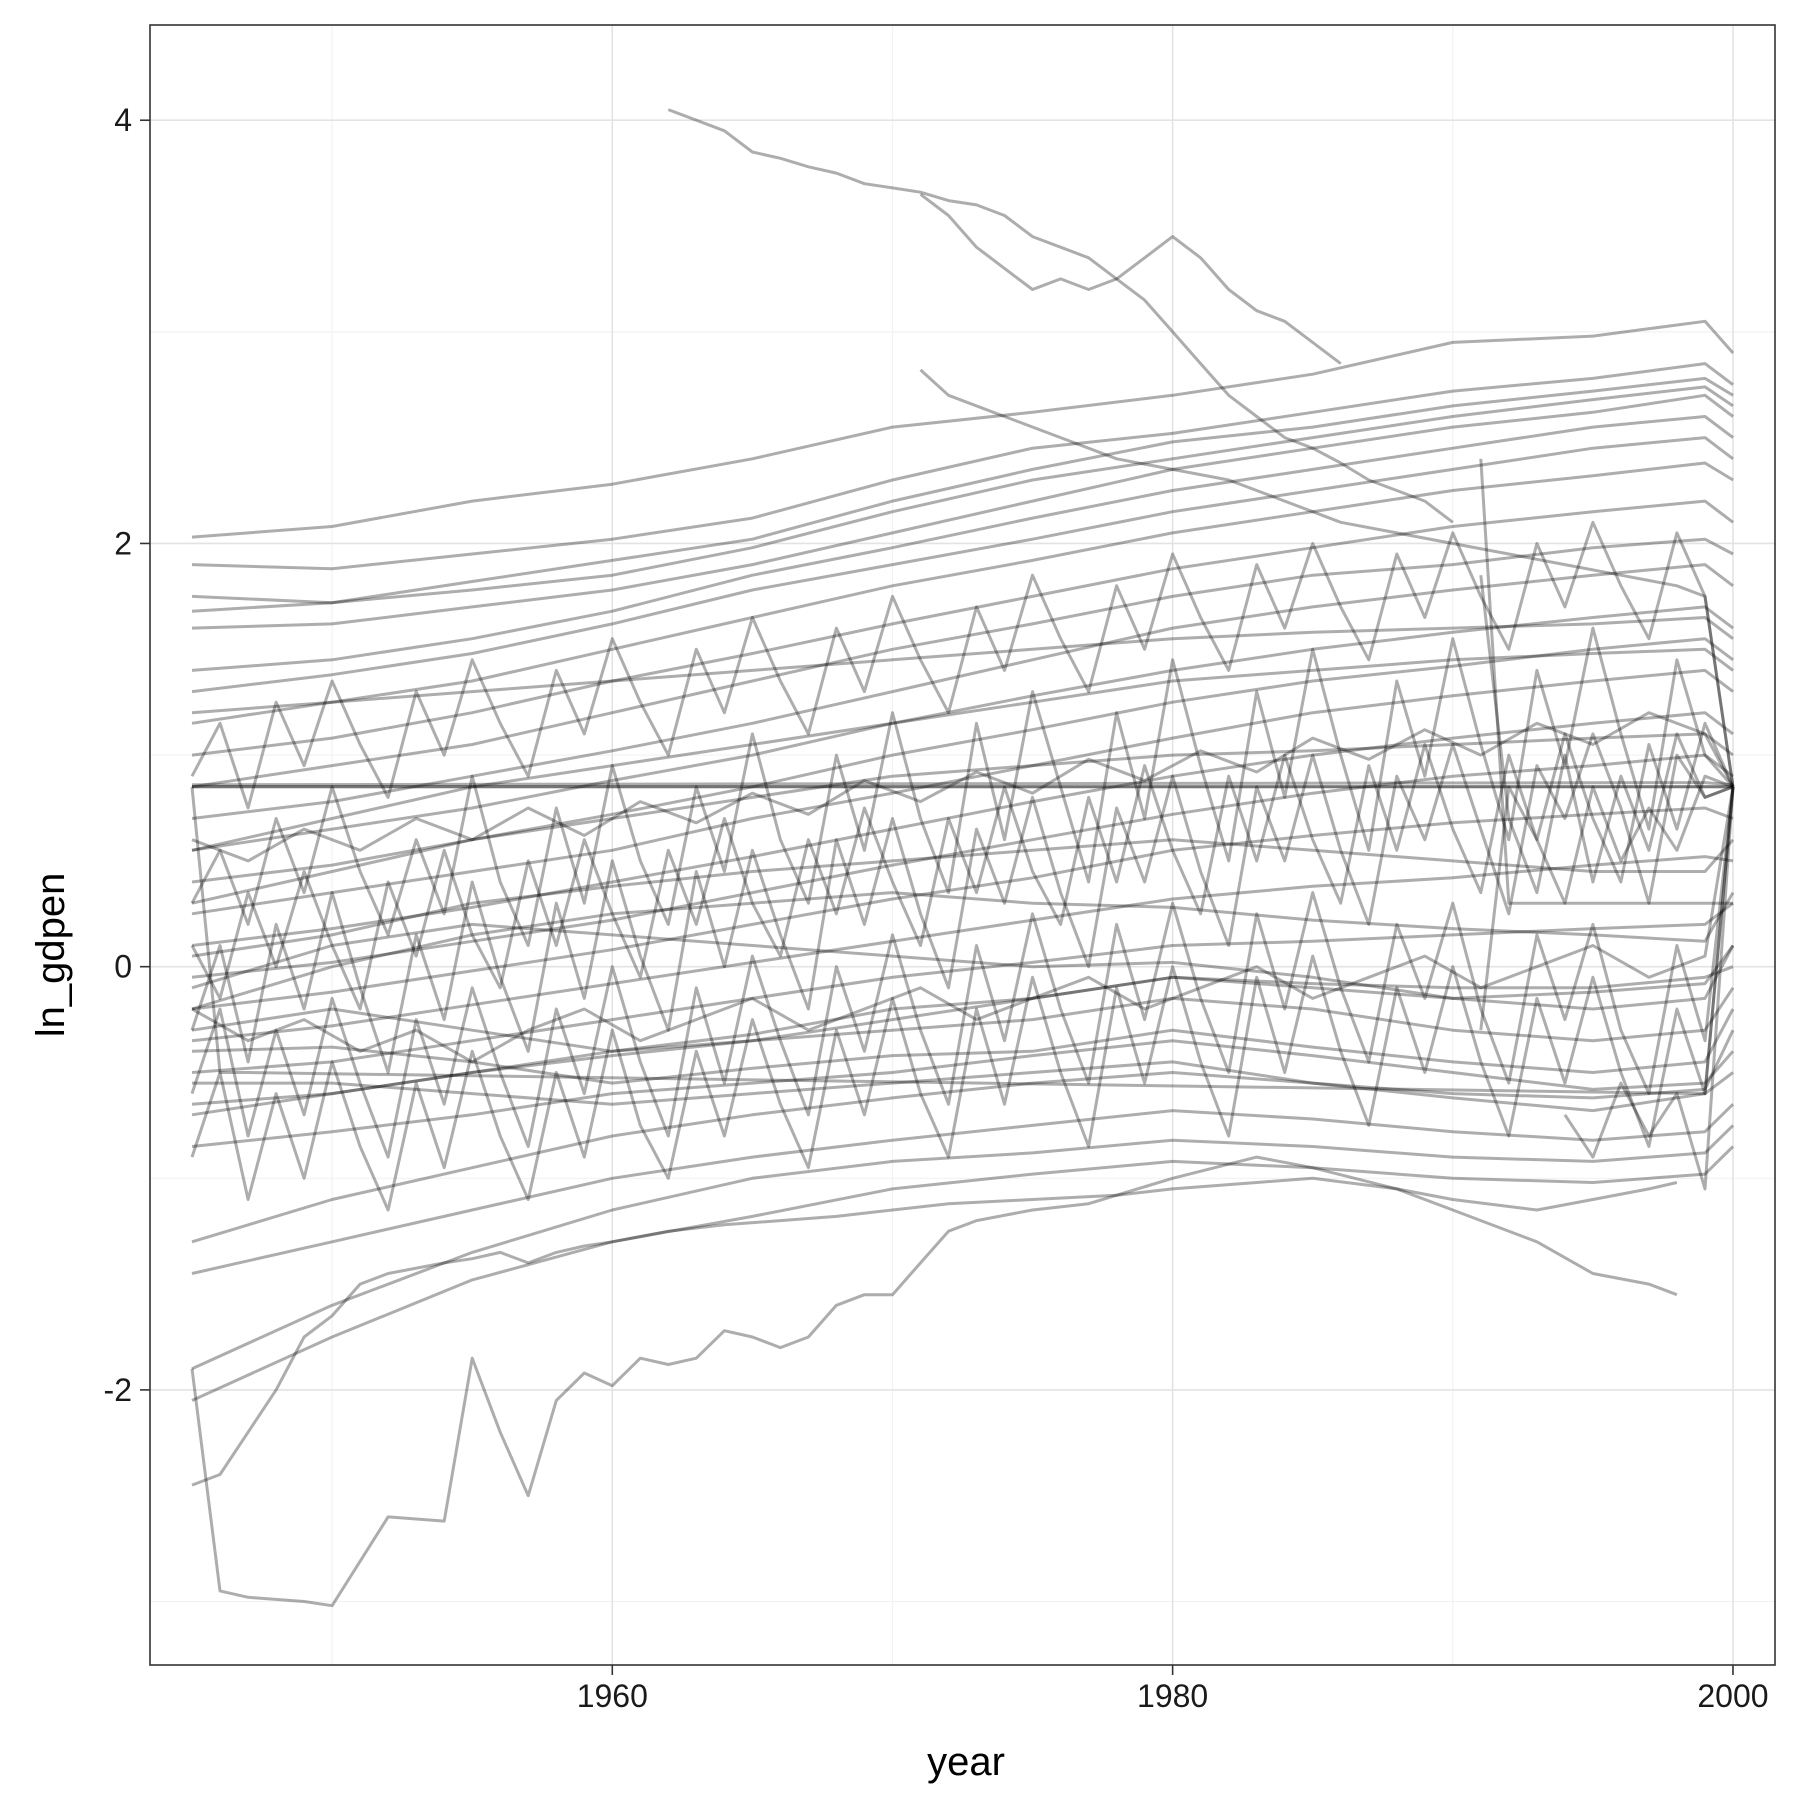  What do you see at coordinates (966, 1762) in the screenshot?
I see `x-axis-title: year` at bounding box center [966, 1762].